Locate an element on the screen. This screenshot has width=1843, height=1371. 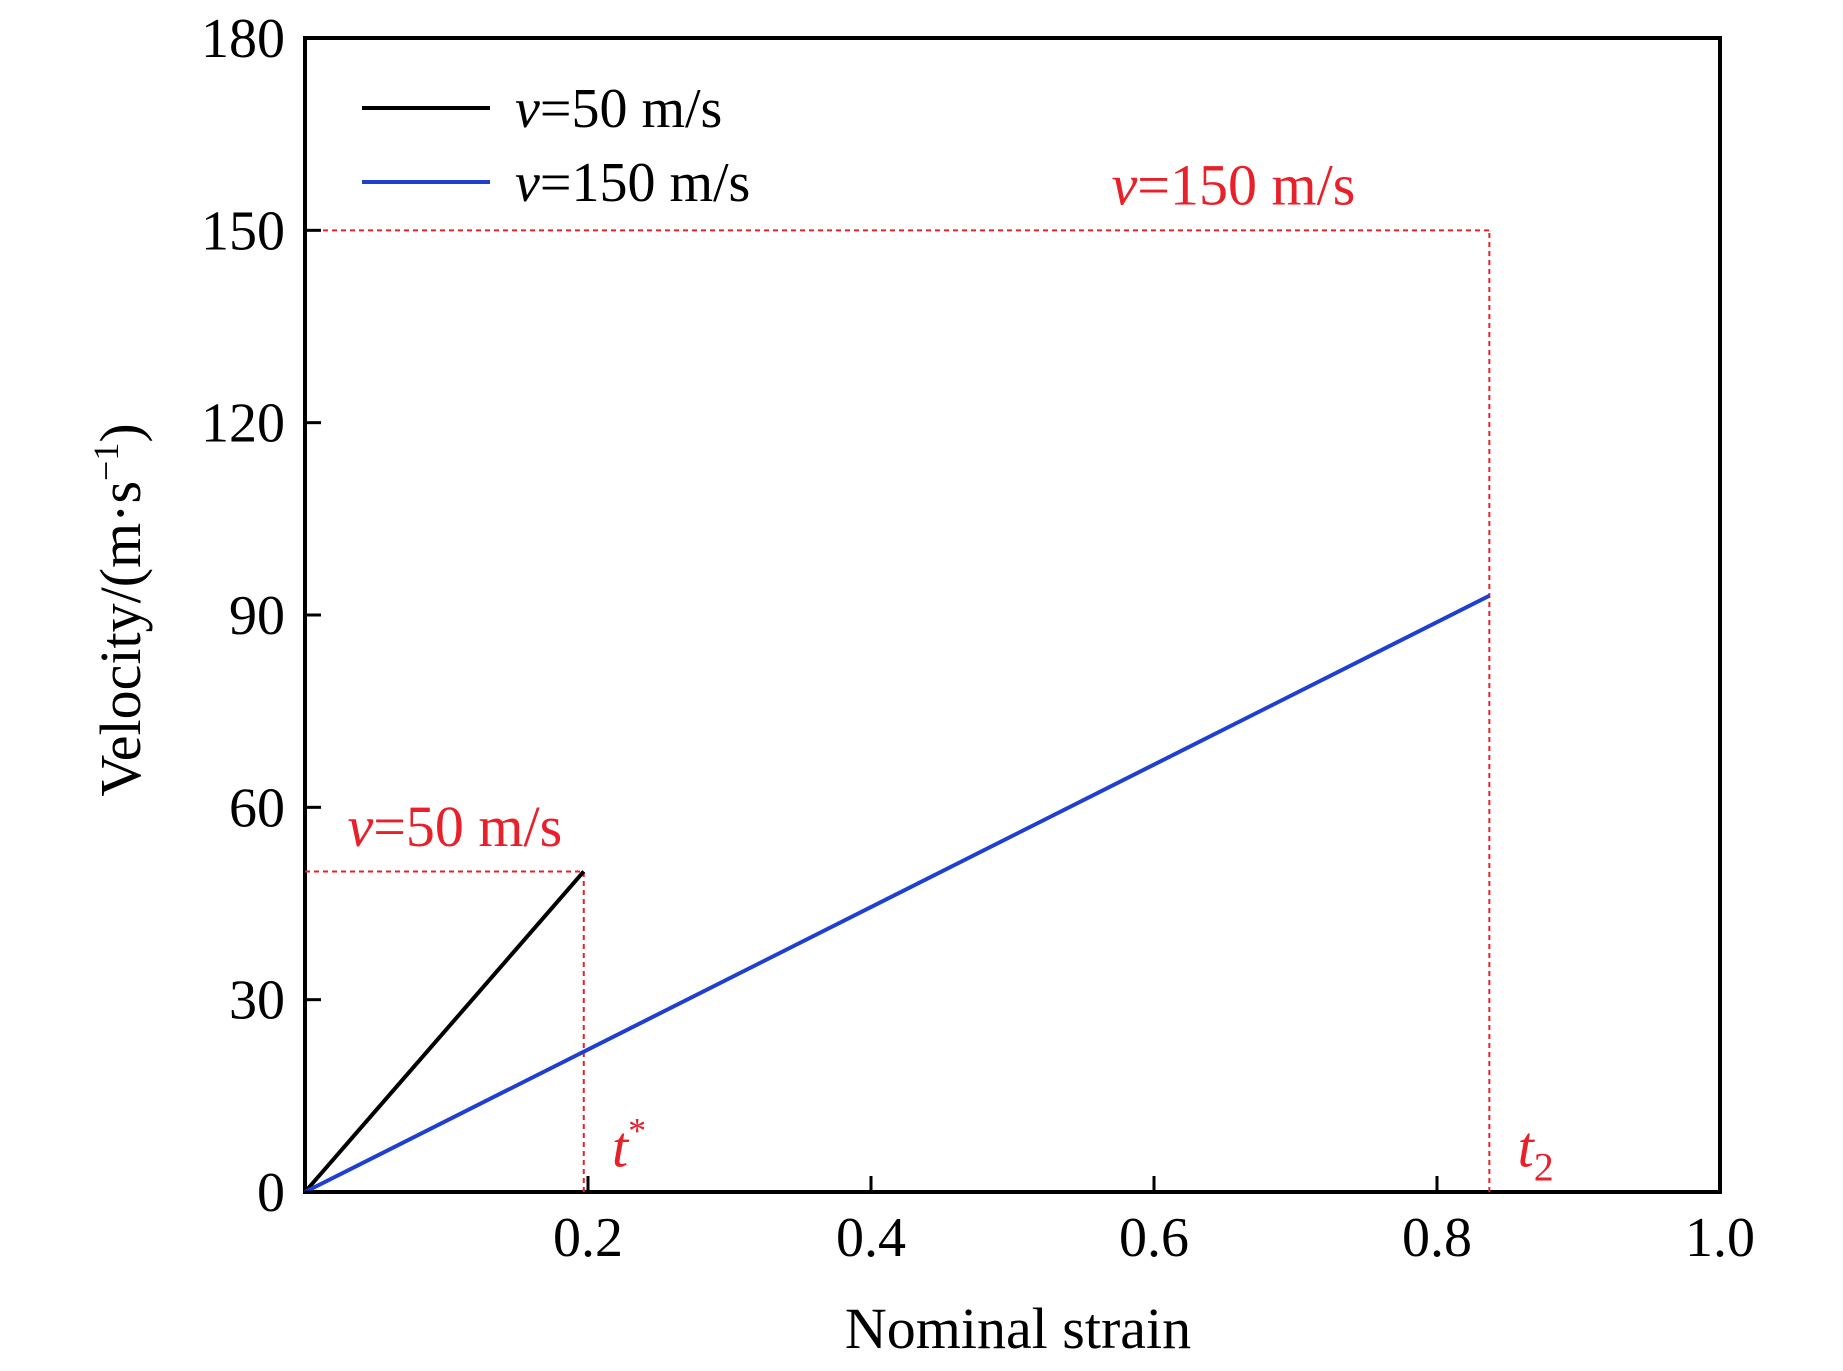
y-tick-label-2: 60 is located at coordinates (257, 808).